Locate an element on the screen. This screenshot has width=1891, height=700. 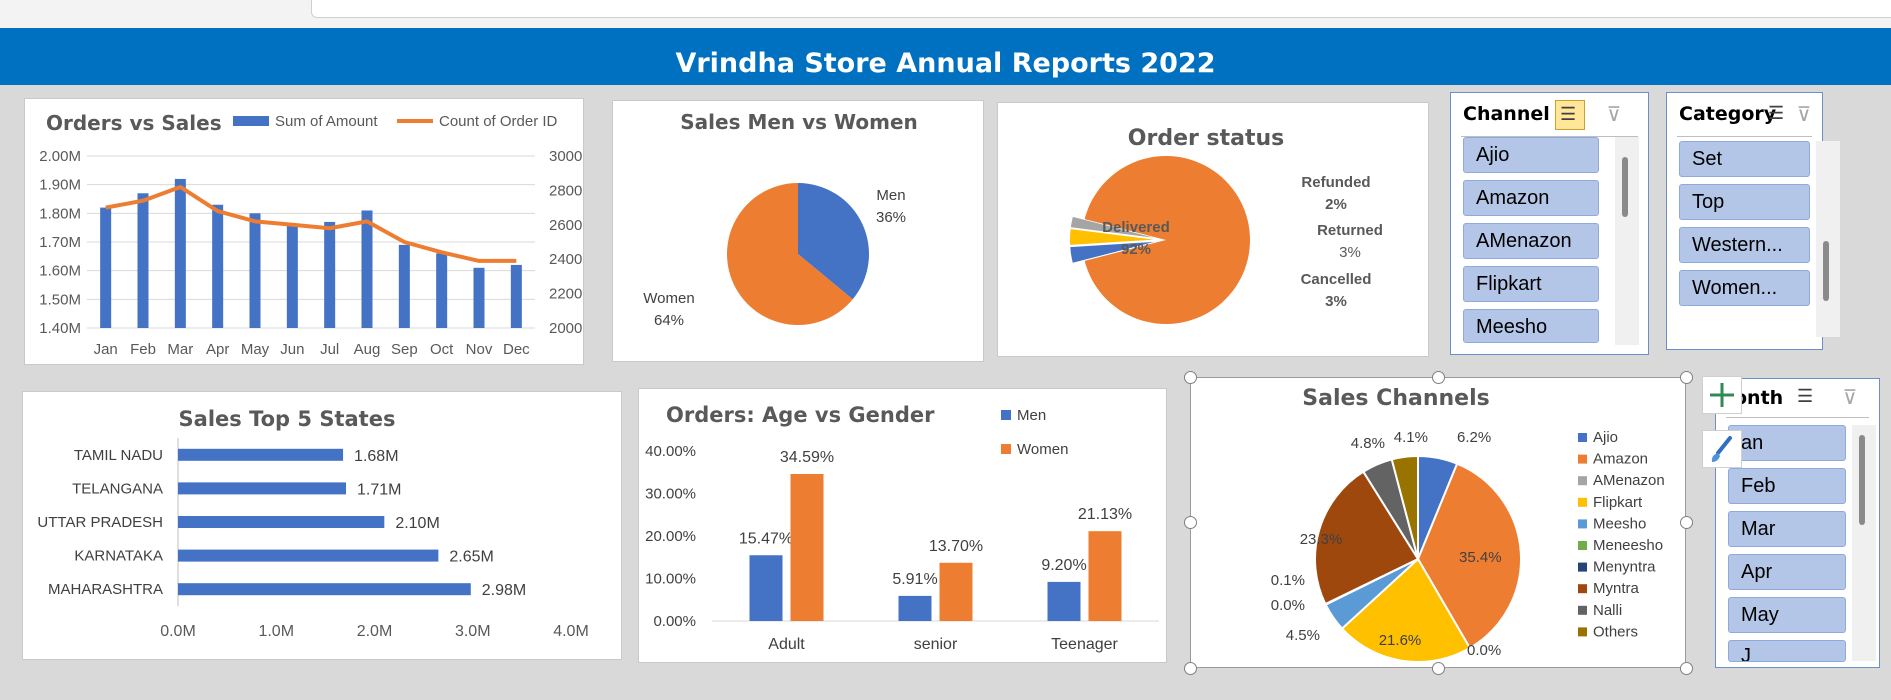
brush-icon is located at coordinates (1722, 449).